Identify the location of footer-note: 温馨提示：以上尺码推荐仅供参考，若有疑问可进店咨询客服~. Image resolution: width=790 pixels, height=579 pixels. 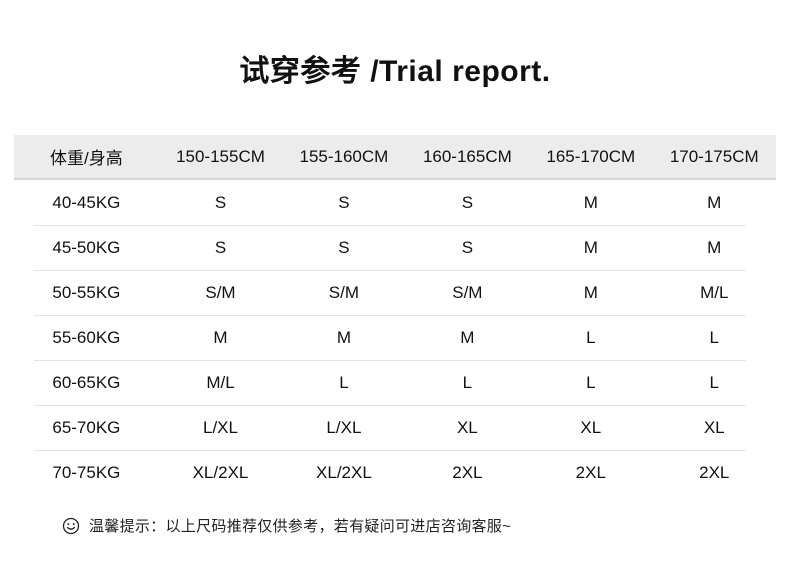
(426, 525).